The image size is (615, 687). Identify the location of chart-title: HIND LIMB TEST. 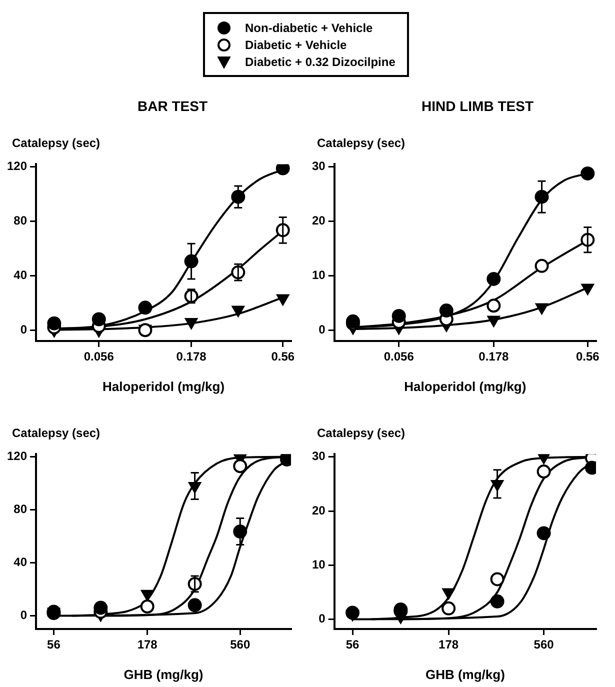
(477, 107).